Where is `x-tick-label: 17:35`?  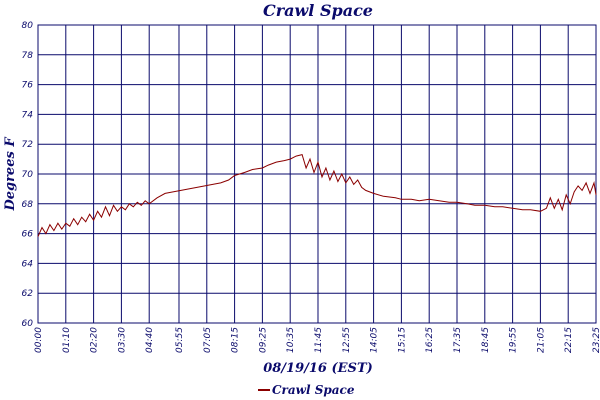 x-tick-label: 17:35 is located at coordinates (458, 340).